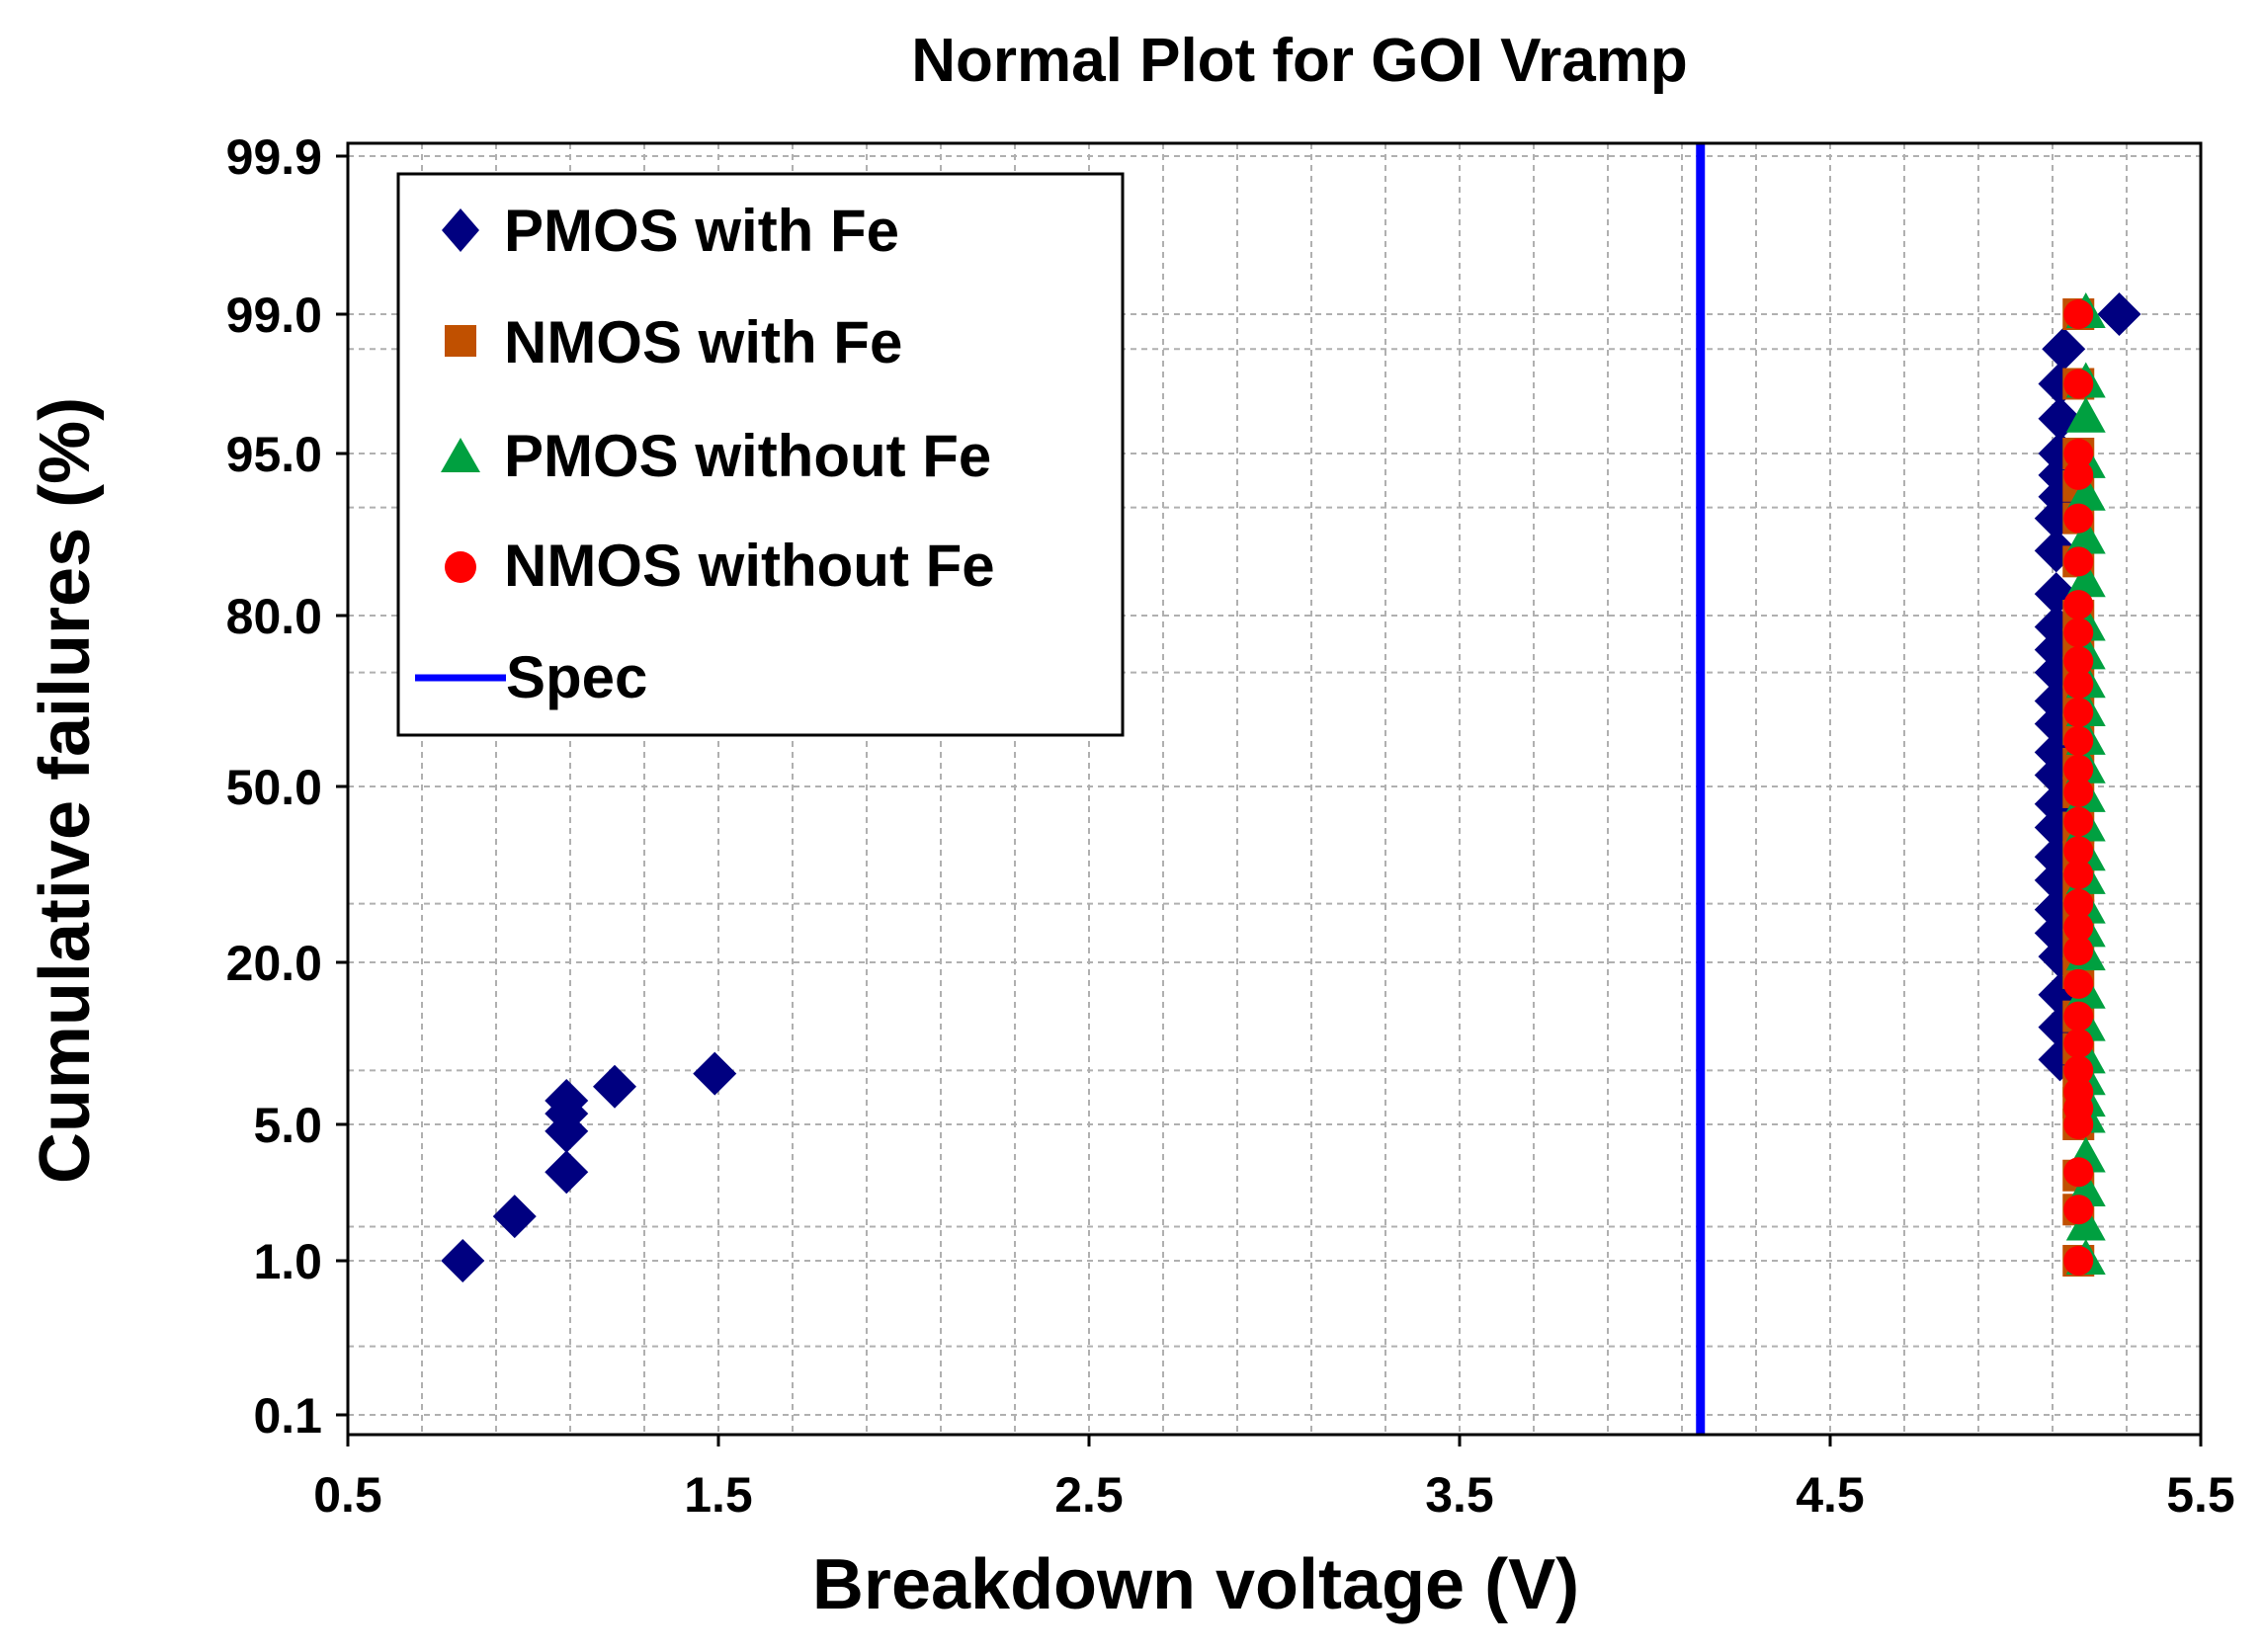 This screenshot has height=1652, width=2264. Describe the element at coordinates (2201, 1495) in the screenshot. I see `x-tick-label: 5.5` at that location.